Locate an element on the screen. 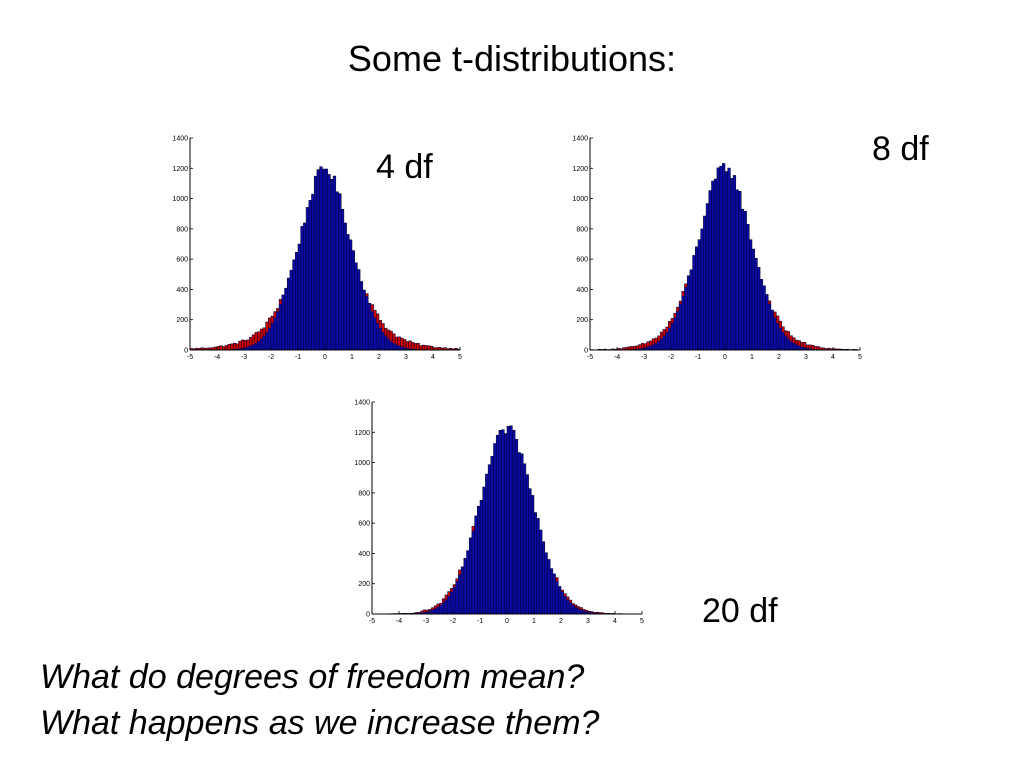 The image size is (1024, 768). y-tick-label: 200 is located at coordinates (364, 584).